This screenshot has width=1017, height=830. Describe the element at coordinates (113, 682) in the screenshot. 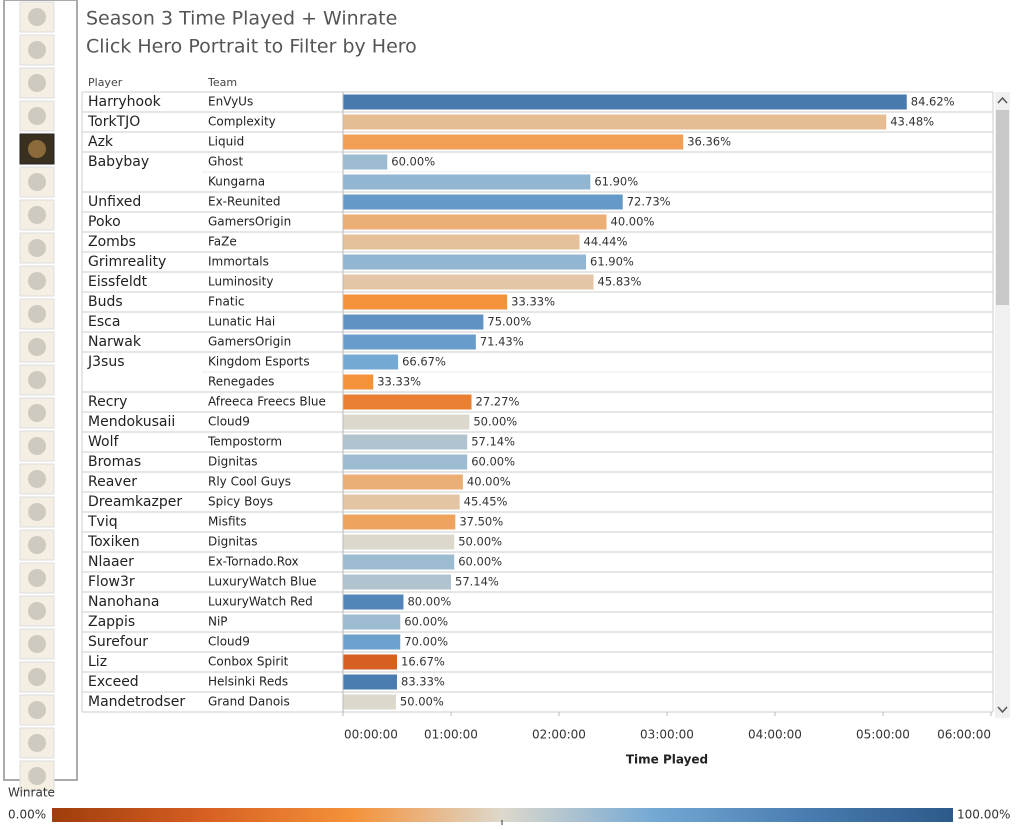

I see `player-name: Exceed` at that location.